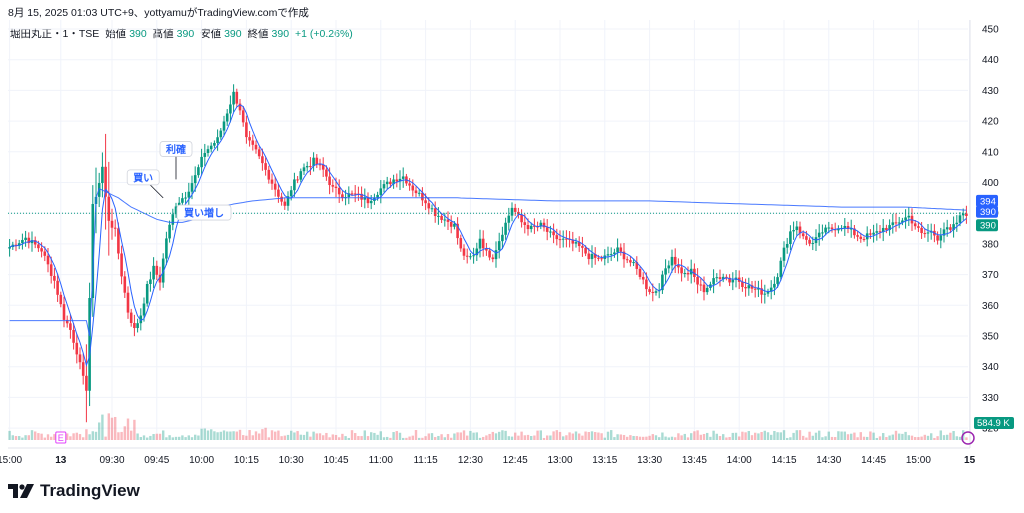 This screenshot has width=1024, height=513. What do you see at coordinates (990, 337) in the screenshot?
I see `y-tick-label: 350` at bounding box center [990, 337].